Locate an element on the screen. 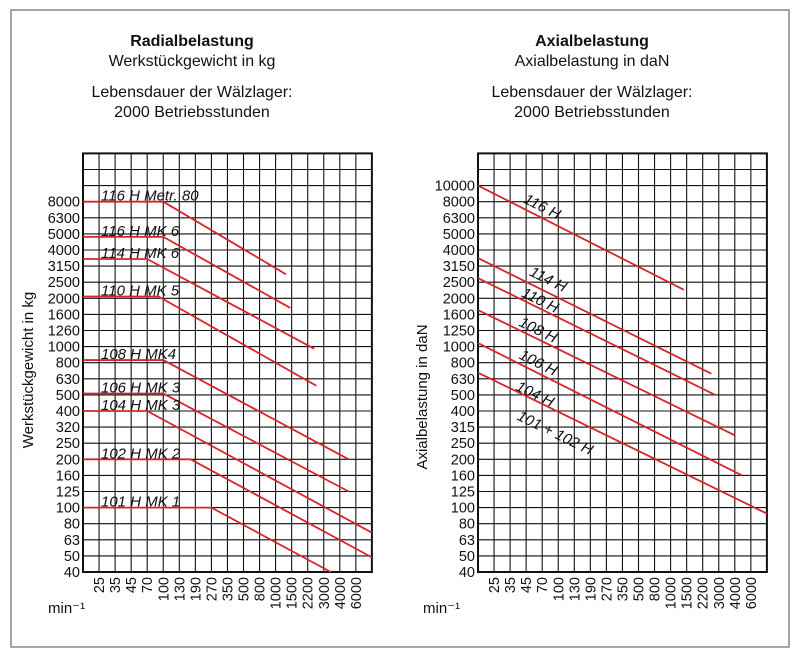 This screenshot has width=800, height=658. y-tick-label: 1260 is located at coordinates (64, 332).